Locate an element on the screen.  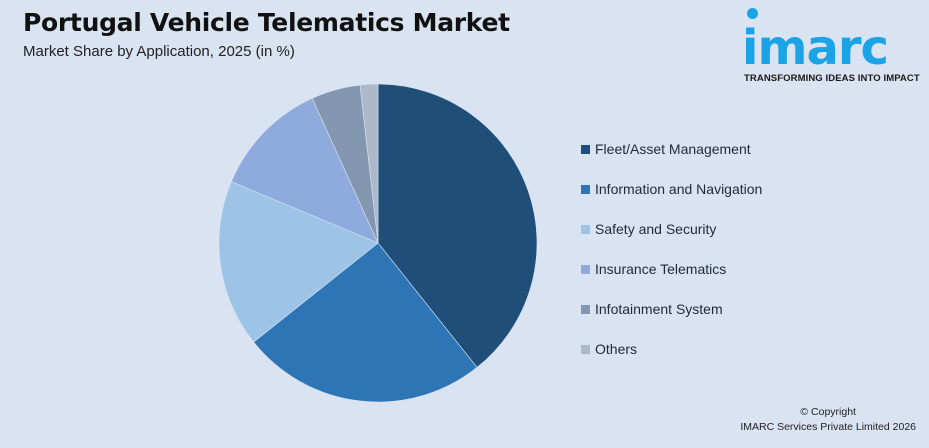
legend-item: Information and Navigation is located at coordinates (671, 189).